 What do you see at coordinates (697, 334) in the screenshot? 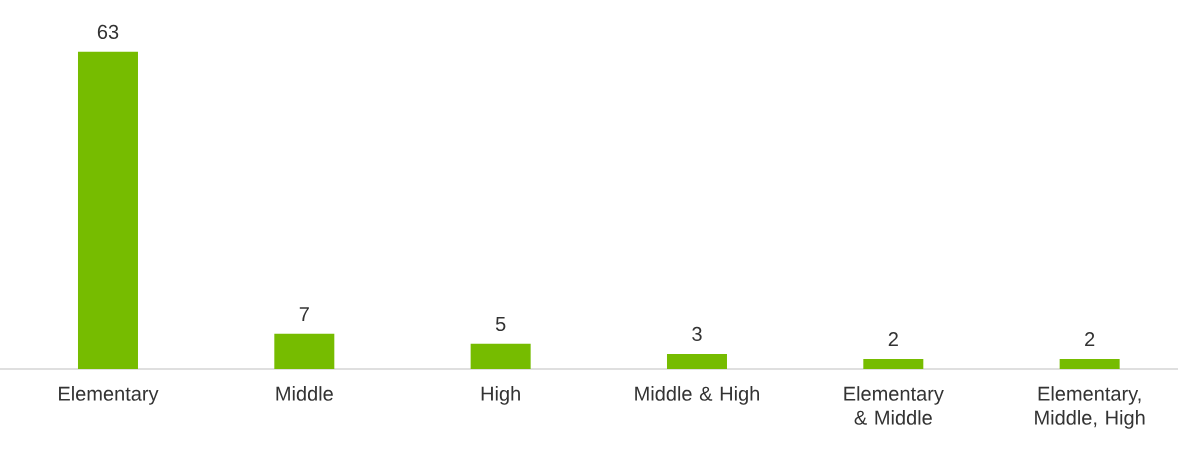
I see `data-label: 3` at bounding box center [697, 334].